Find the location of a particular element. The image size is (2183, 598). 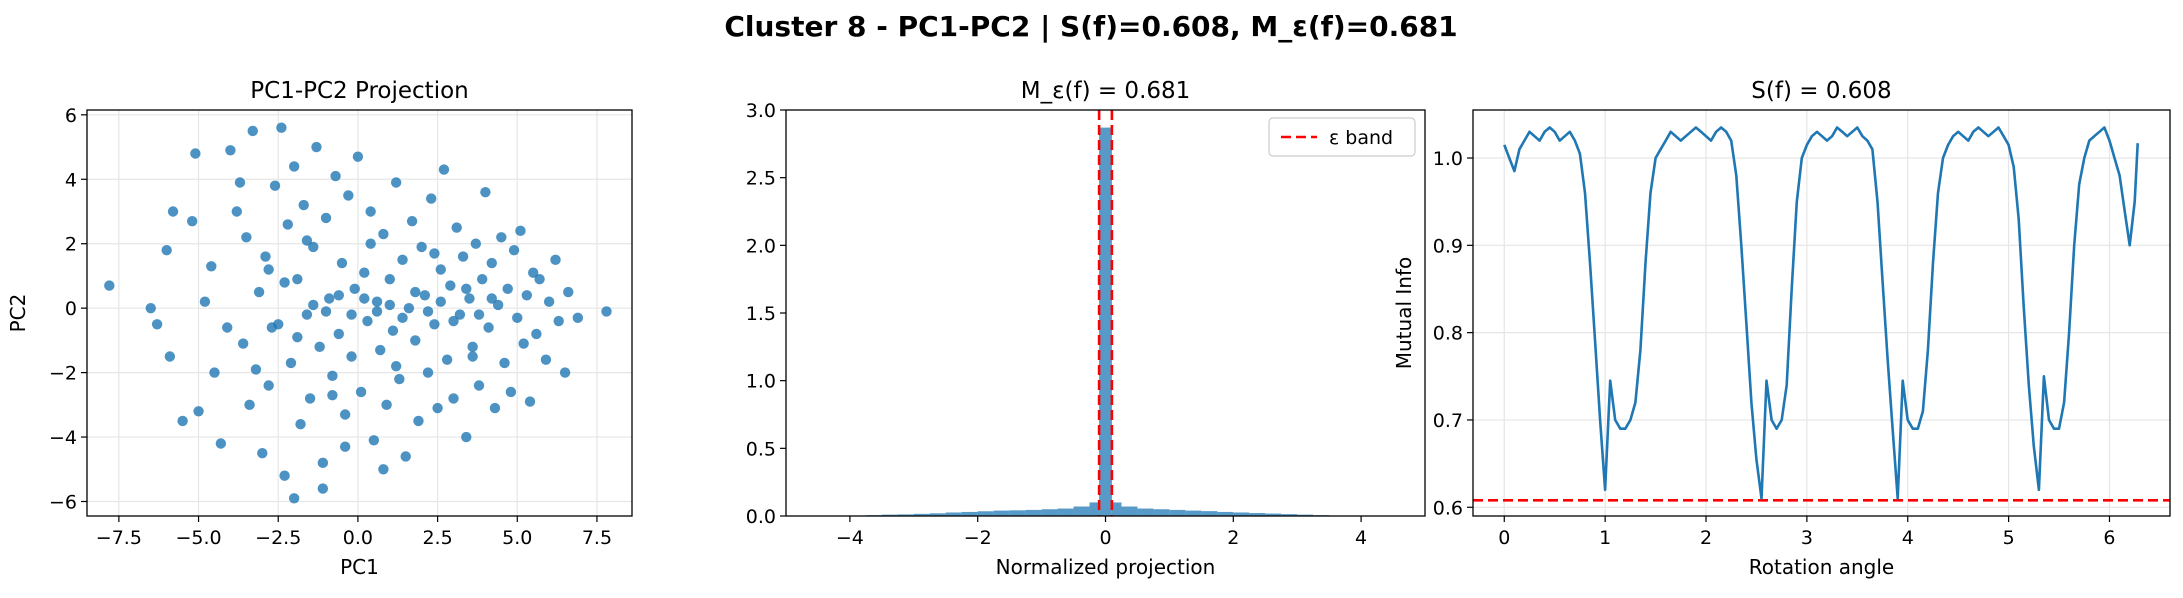

x-tick-label: −4 is located at coordinates (850, 538).